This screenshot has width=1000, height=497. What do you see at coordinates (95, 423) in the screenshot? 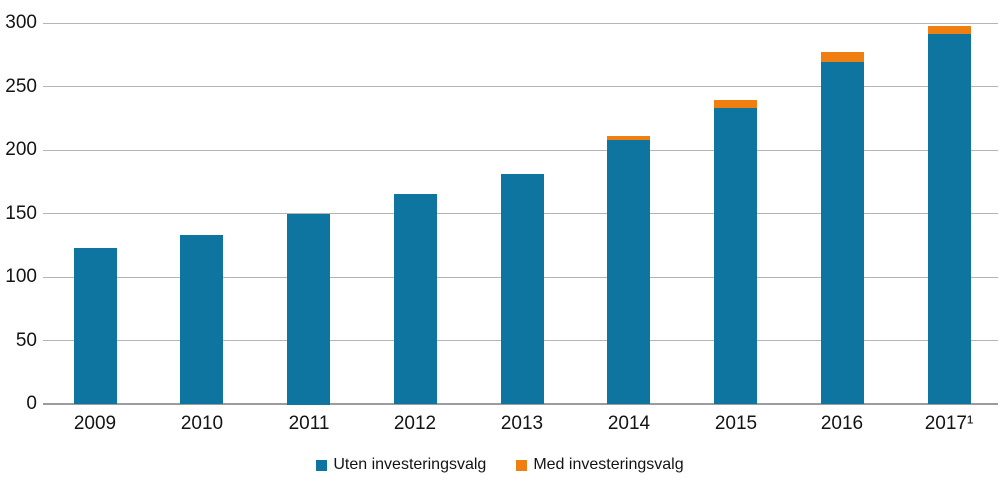
I see `x-tick-label-2009: 2009` at bounding box center [95, 423].